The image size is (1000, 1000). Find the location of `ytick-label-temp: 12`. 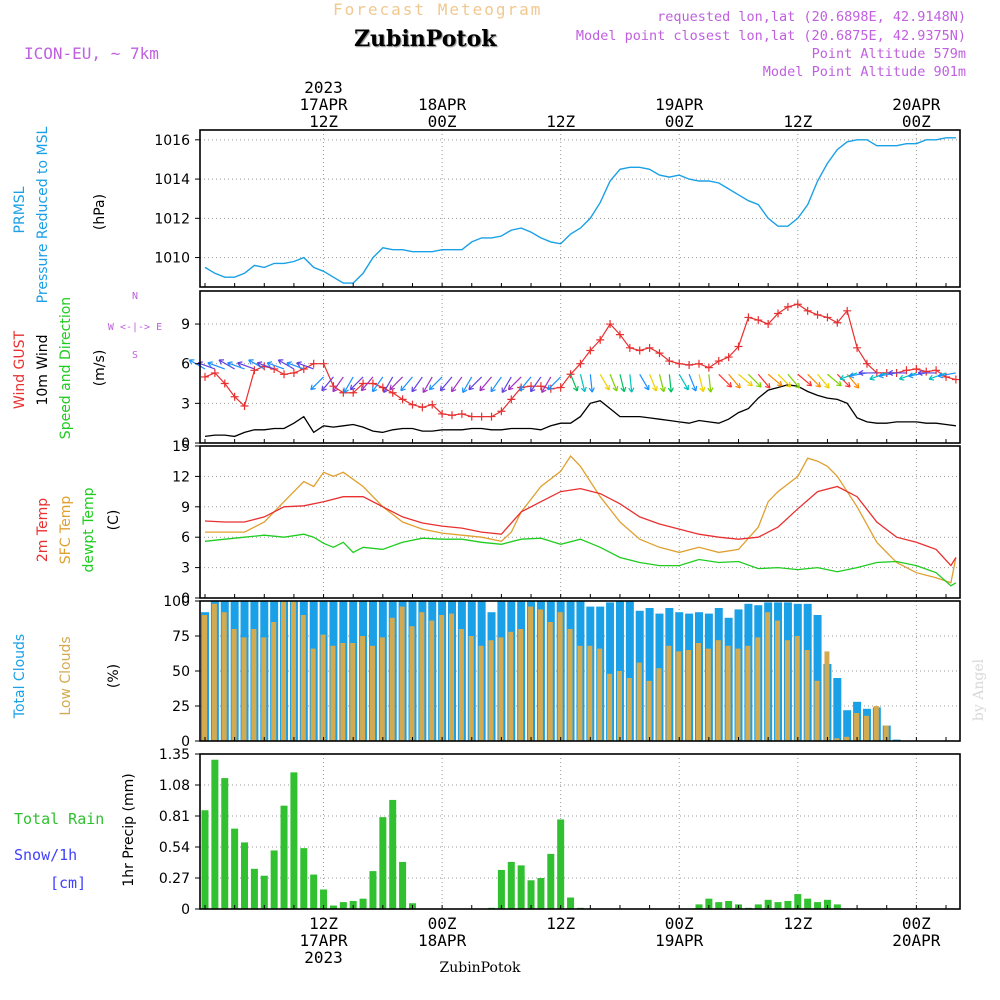

ytick-label-temp: 12 is located at coordinates (181, 477).